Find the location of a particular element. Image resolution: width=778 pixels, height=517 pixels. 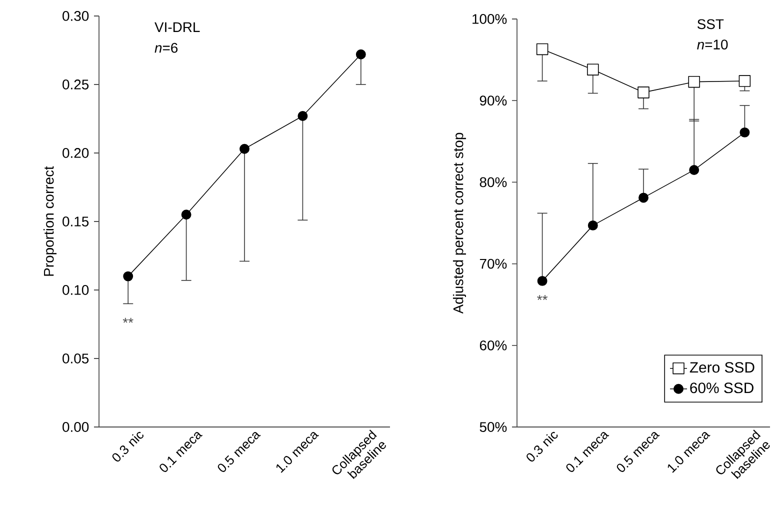

y-tick-label: 100% is located at coordinates (489, 19).